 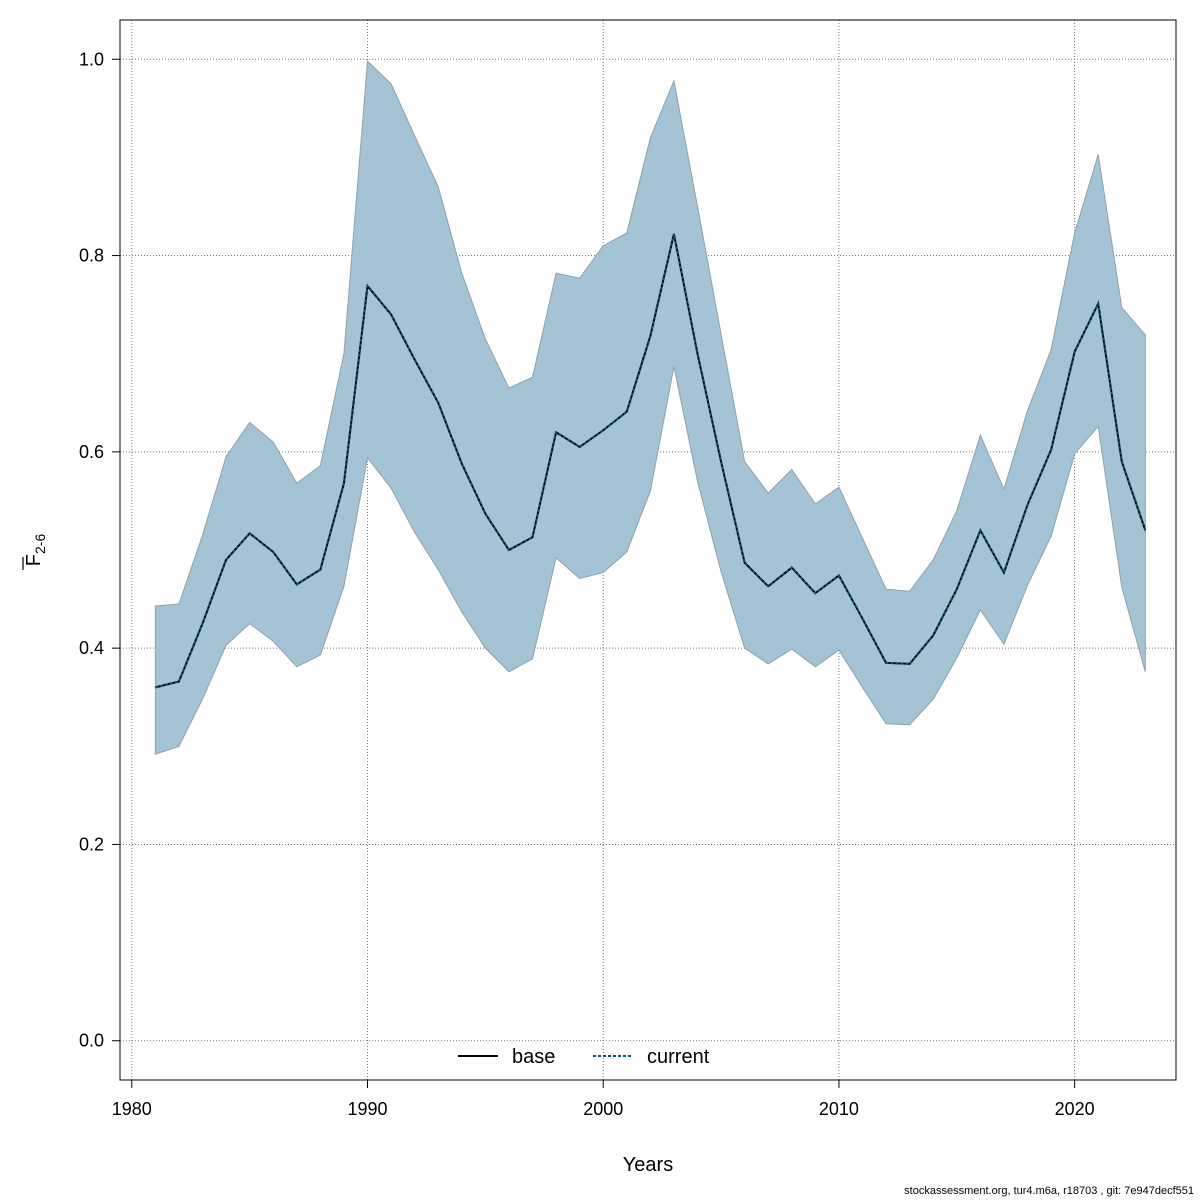 I want to click on x-tick-label: 1980, so click(x=132, y=1109).